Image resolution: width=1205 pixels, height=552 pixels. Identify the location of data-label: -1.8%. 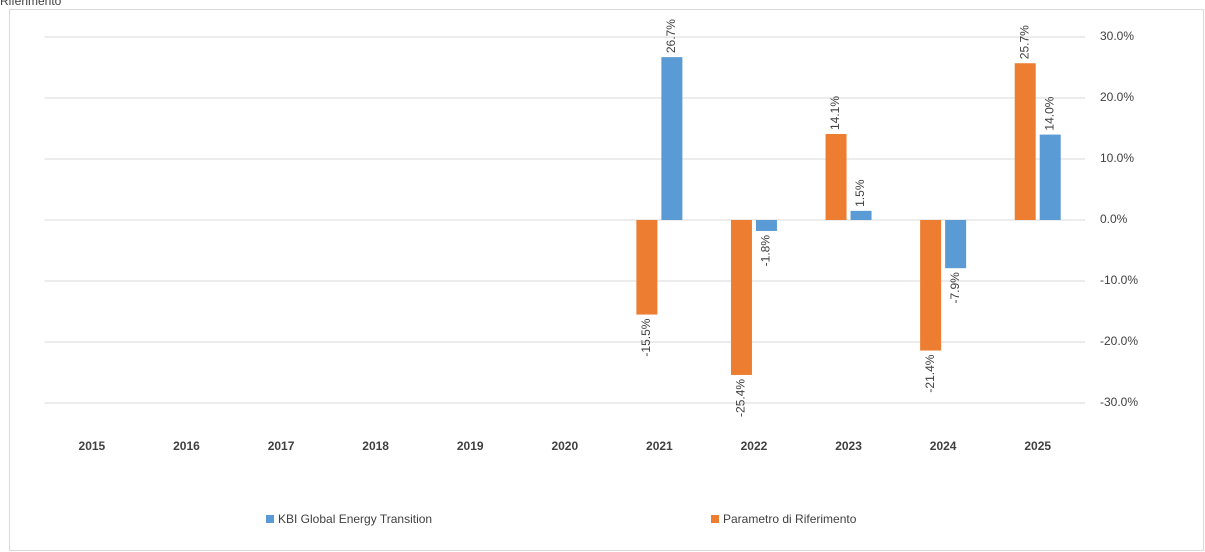
(766, 251).